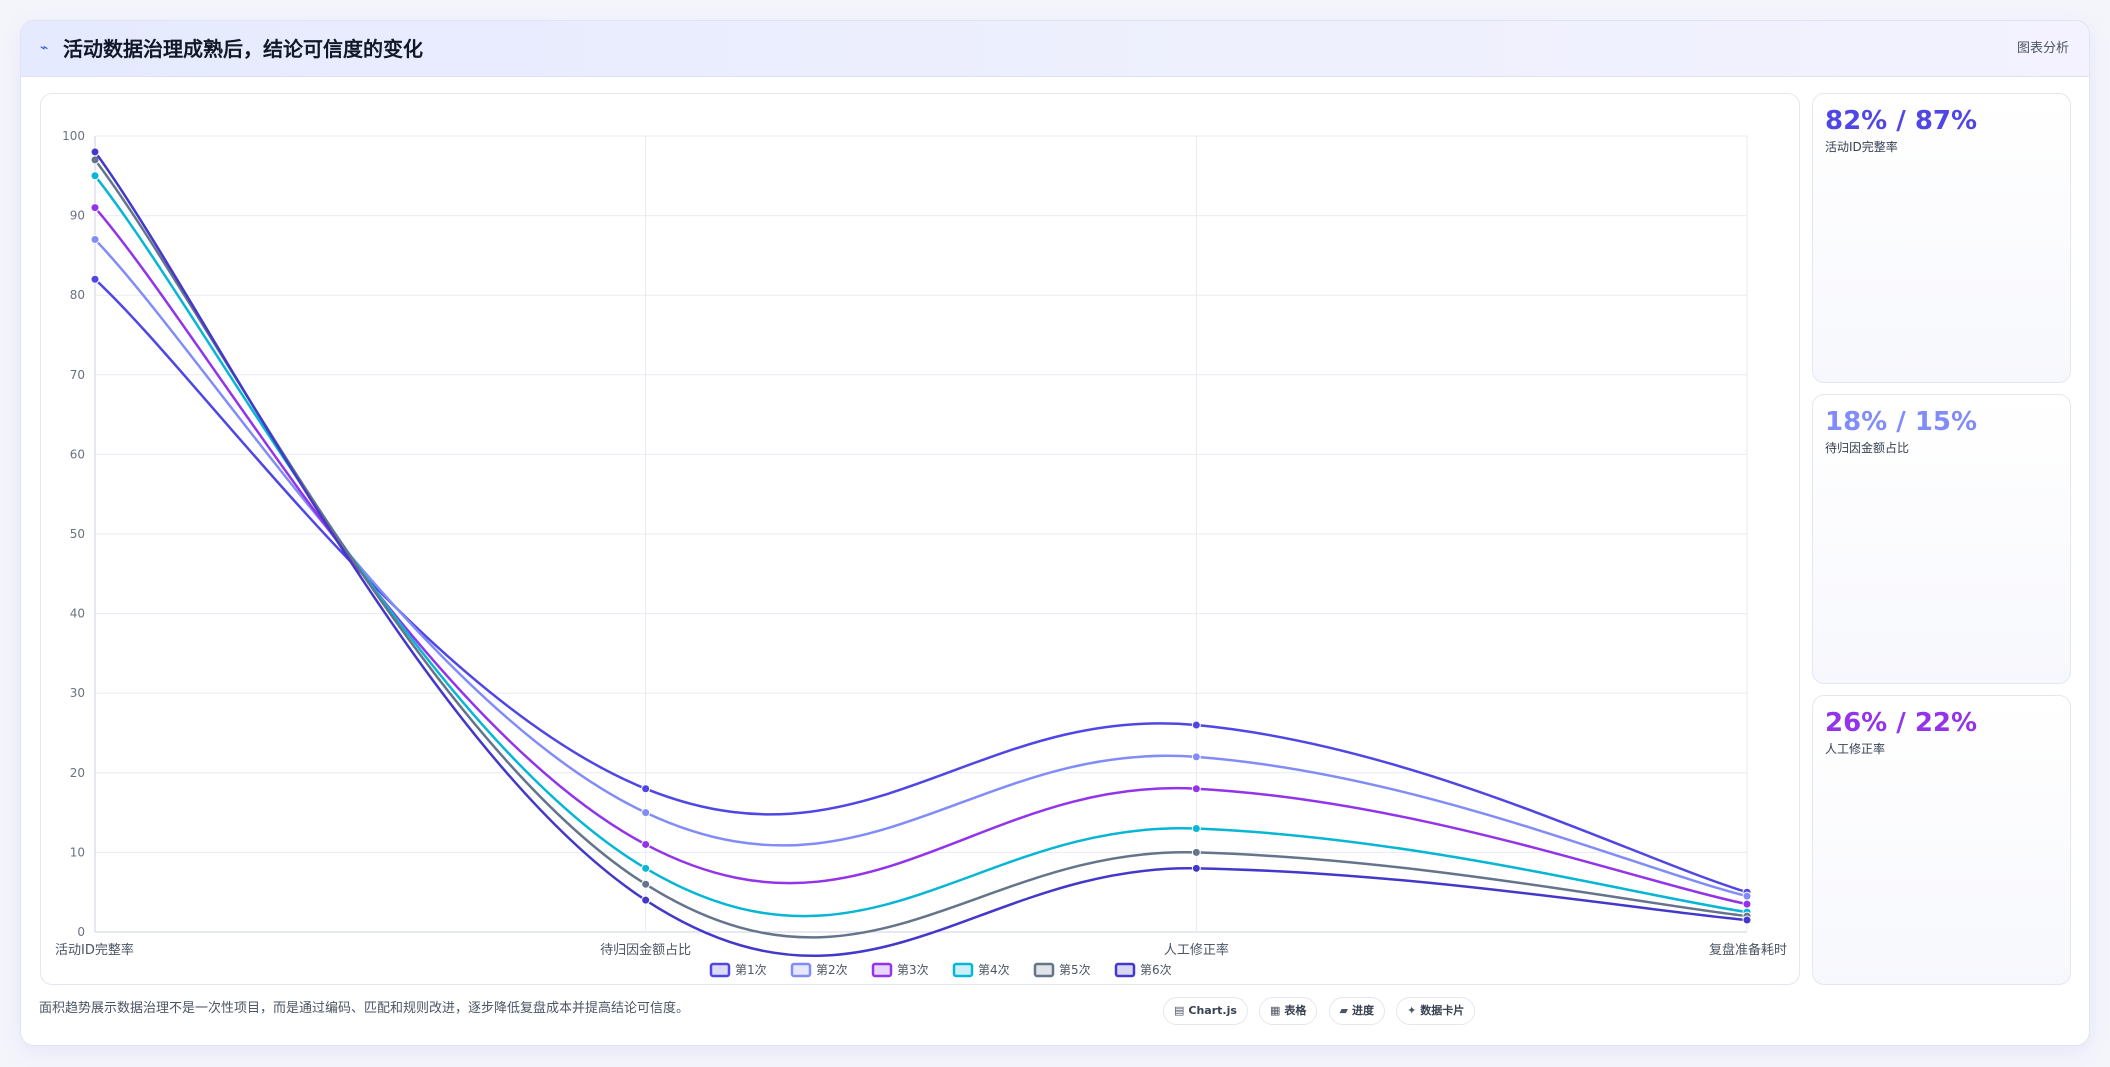 This screenshot has width=2110, height=1067. Describe the element at coordinates (1941, 539) in the screenshot. I see `stat-card-2: 18% / 15% 待归因金额占比` at that location.